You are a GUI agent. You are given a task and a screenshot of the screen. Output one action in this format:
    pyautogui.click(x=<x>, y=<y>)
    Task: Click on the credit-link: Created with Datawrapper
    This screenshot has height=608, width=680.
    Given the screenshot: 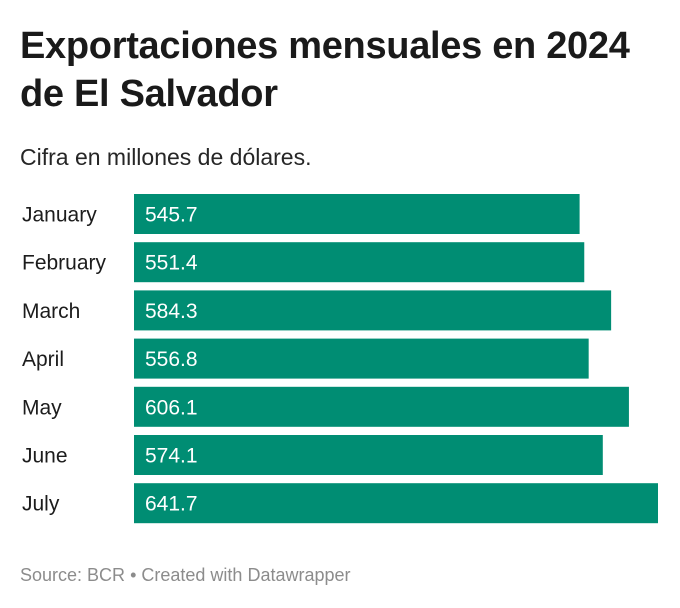 What is the action you would take?
    pyautogui.click(x=246, y=575)
    